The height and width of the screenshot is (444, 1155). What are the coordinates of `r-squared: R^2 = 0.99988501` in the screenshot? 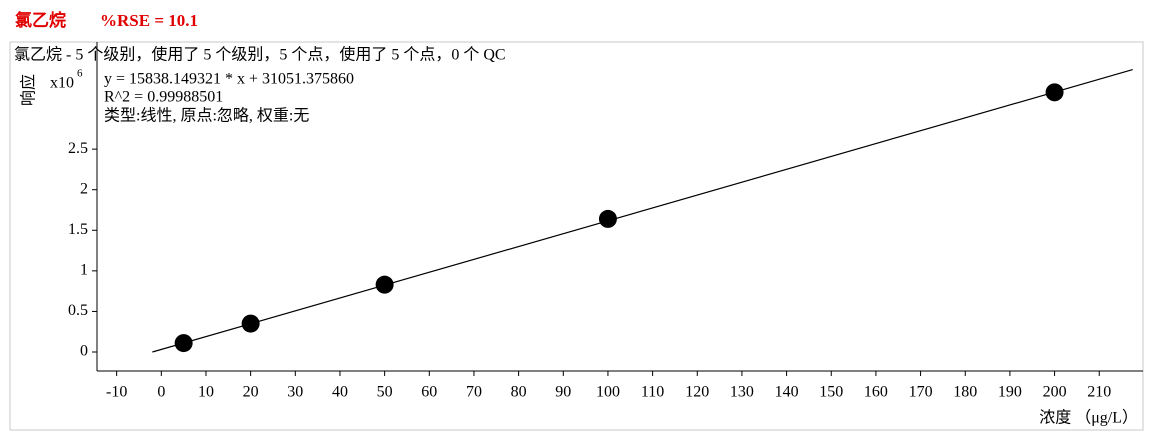 It's located at (163, 97).